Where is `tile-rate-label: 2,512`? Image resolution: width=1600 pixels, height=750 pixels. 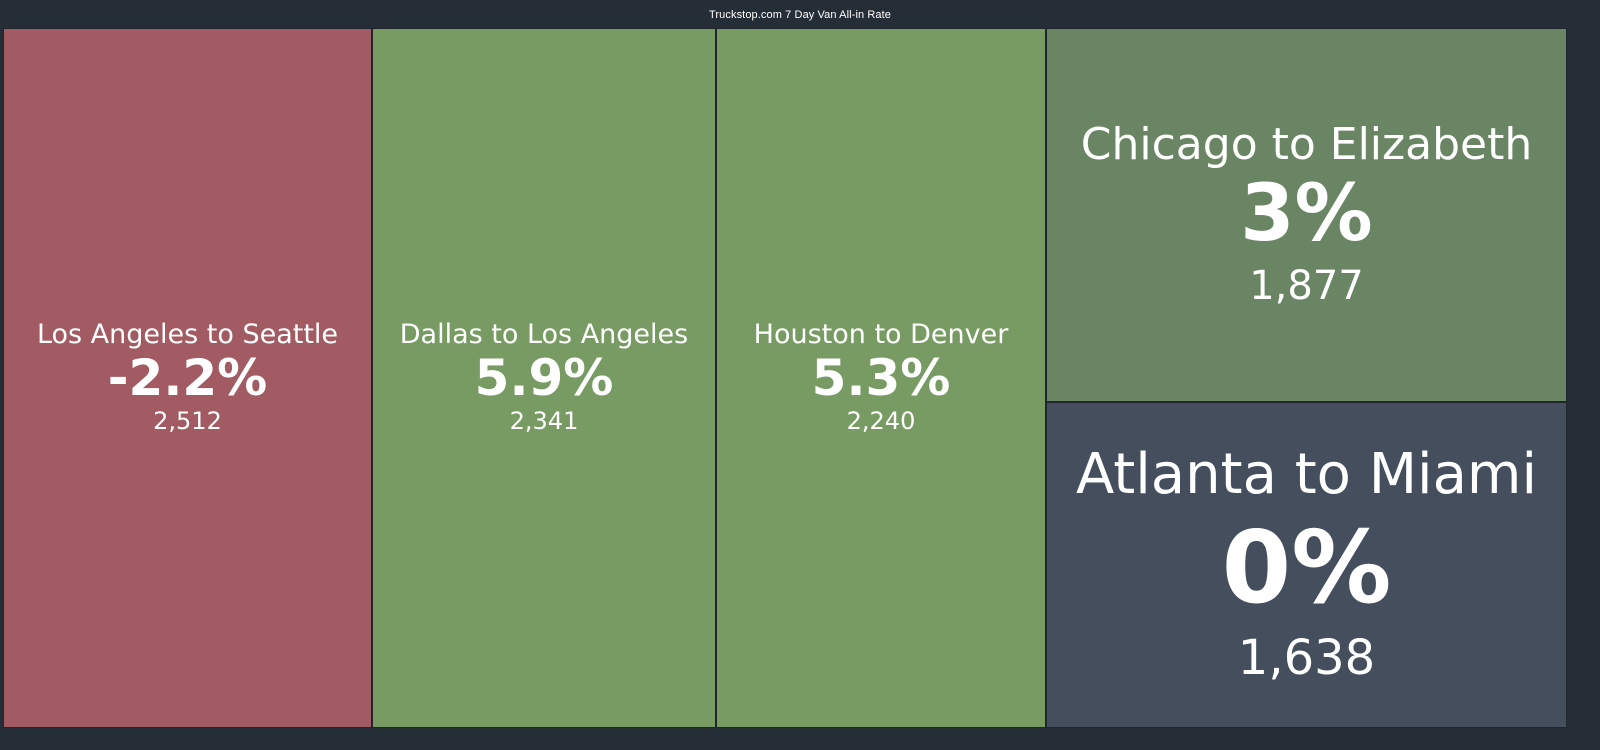
tile-rate-label: 2,512 is located at coordinates (187, 421).